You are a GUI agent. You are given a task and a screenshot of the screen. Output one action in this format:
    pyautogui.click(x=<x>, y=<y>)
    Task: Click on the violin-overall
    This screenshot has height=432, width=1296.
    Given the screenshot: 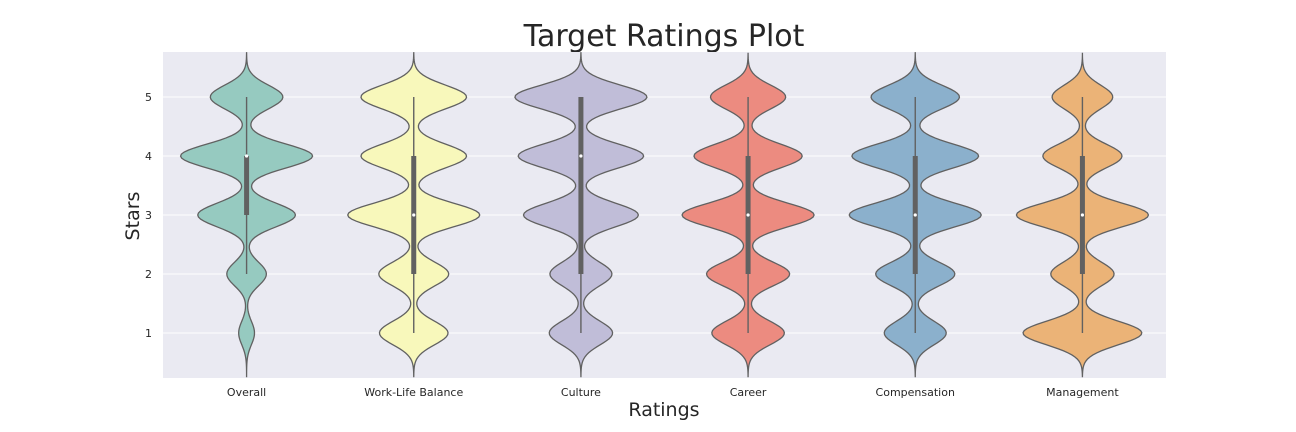 What is the action you would take?
    pyautogui.click(x=246, y=215)
    